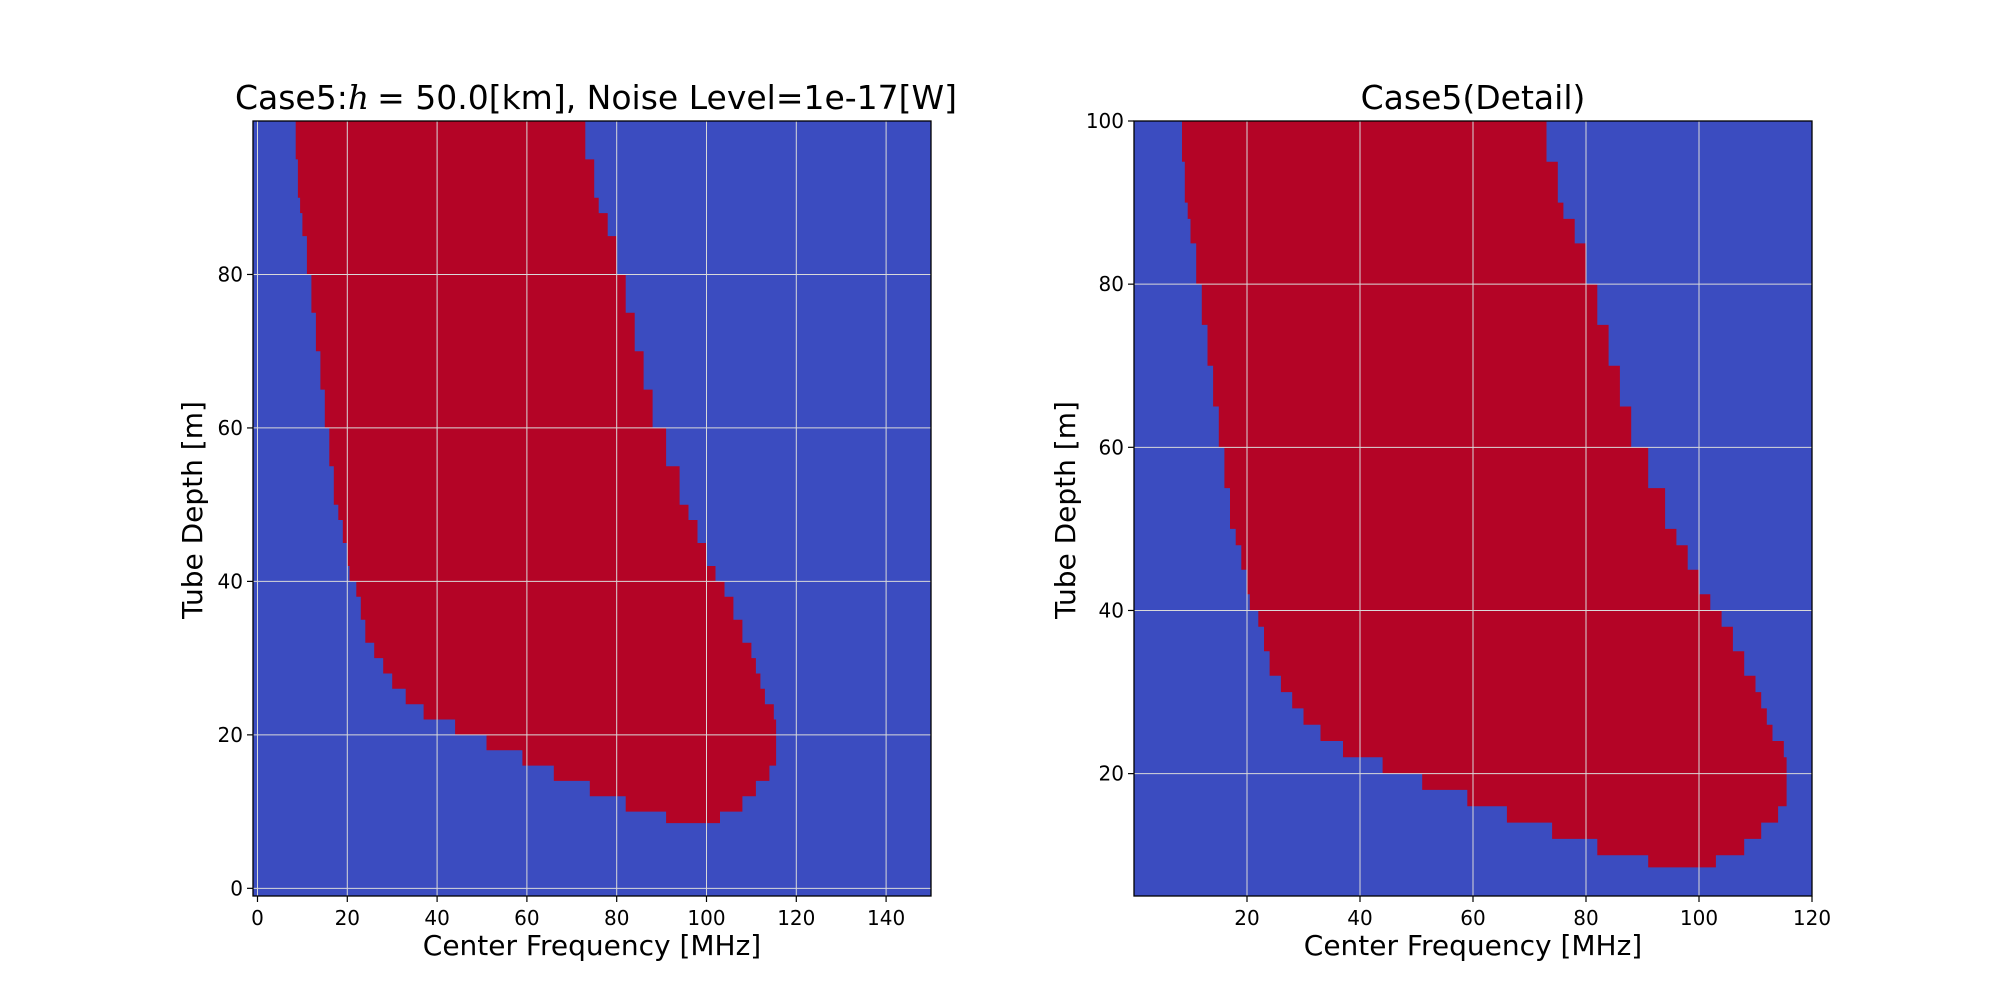 This screenshot has width=2000, height=1000. What do you see at coordinates (1105, 121) in the screenshot?
I see `right-y-tick-label-100: 100` at bounding box center [1105, 121].